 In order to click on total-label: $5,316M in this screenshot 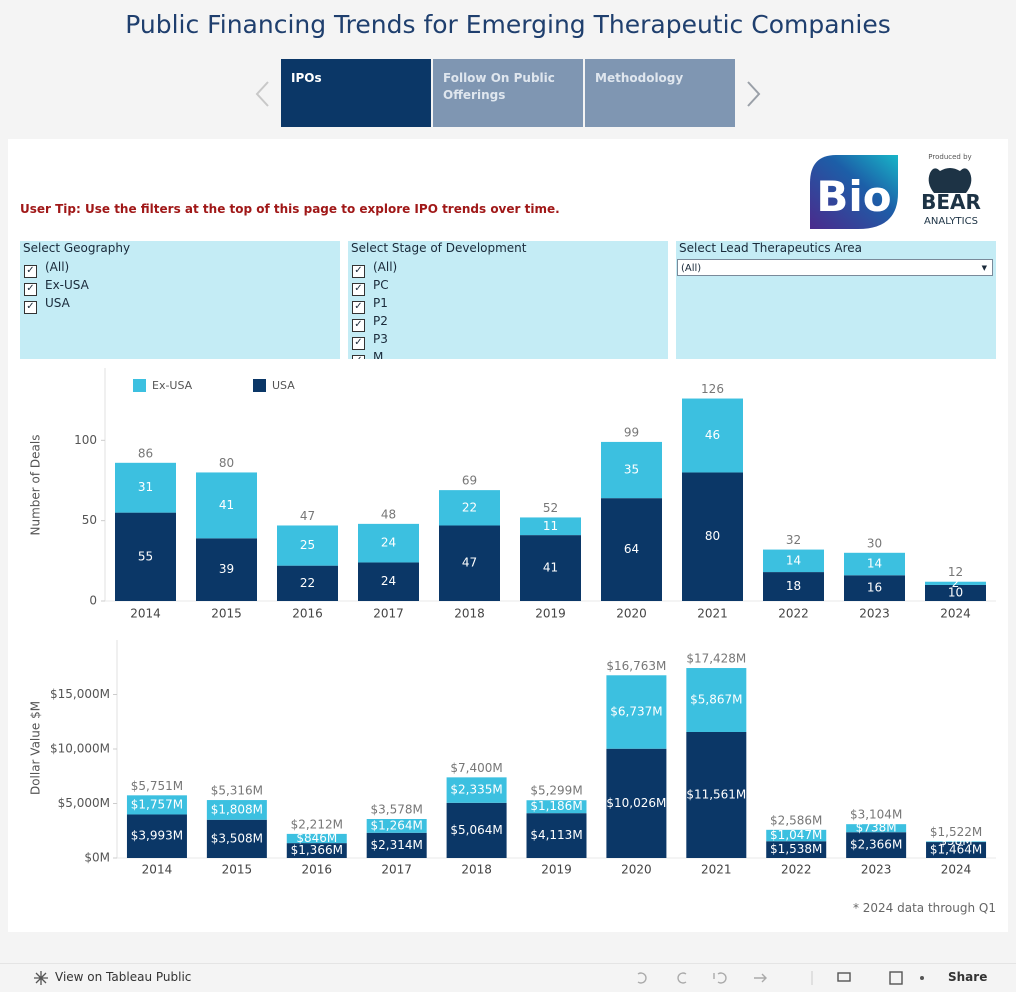, I will do `click(237, 791)`.